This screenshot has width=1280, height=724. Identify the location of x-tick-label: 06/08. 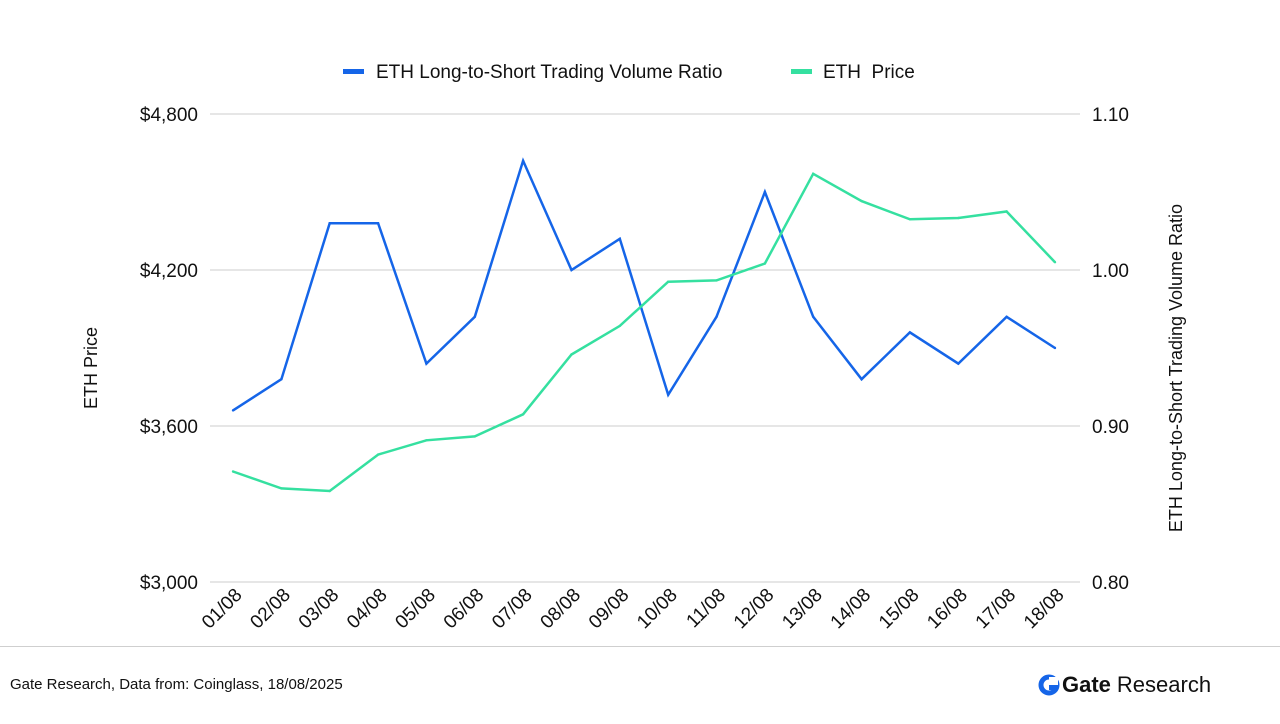
(464, 609).